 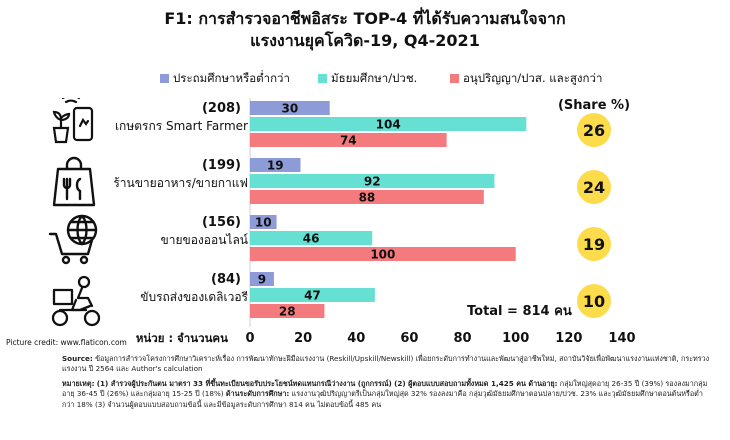 I want to click on x-tick-label-20: 20, so click(x=303, y=338).